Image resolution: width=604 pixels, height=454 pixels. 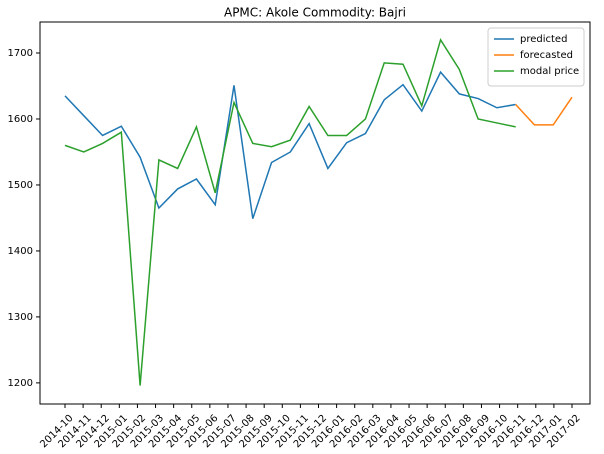 I want to click on series-line, so click(x=544, y=111).